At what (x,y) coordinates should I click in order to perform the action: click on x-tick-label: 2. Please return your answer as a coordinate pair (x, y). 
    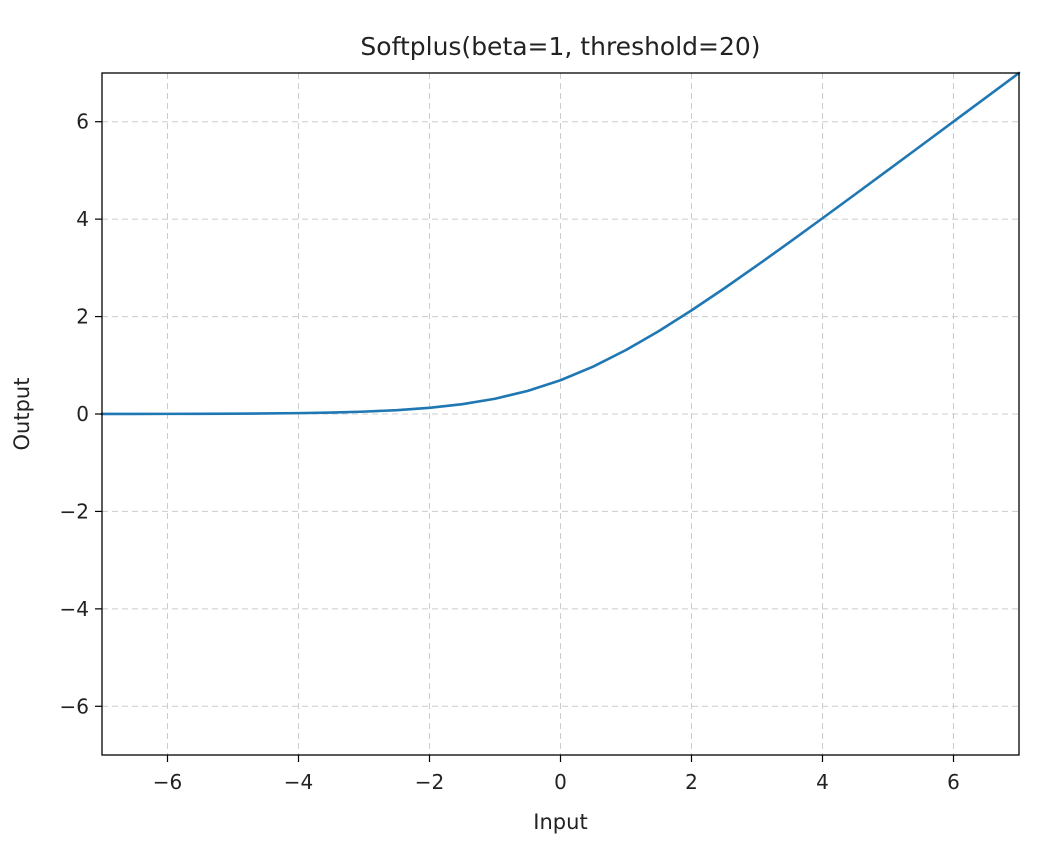
    Looking at the image, I should click on (691, 782).